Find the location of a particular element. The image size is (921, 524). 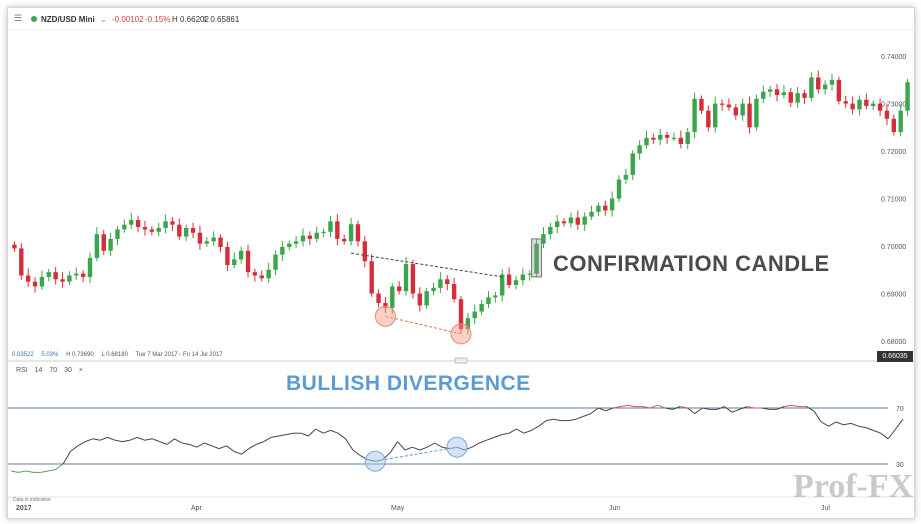

menu-icon: ☰ is located at coordinates (18, 18).